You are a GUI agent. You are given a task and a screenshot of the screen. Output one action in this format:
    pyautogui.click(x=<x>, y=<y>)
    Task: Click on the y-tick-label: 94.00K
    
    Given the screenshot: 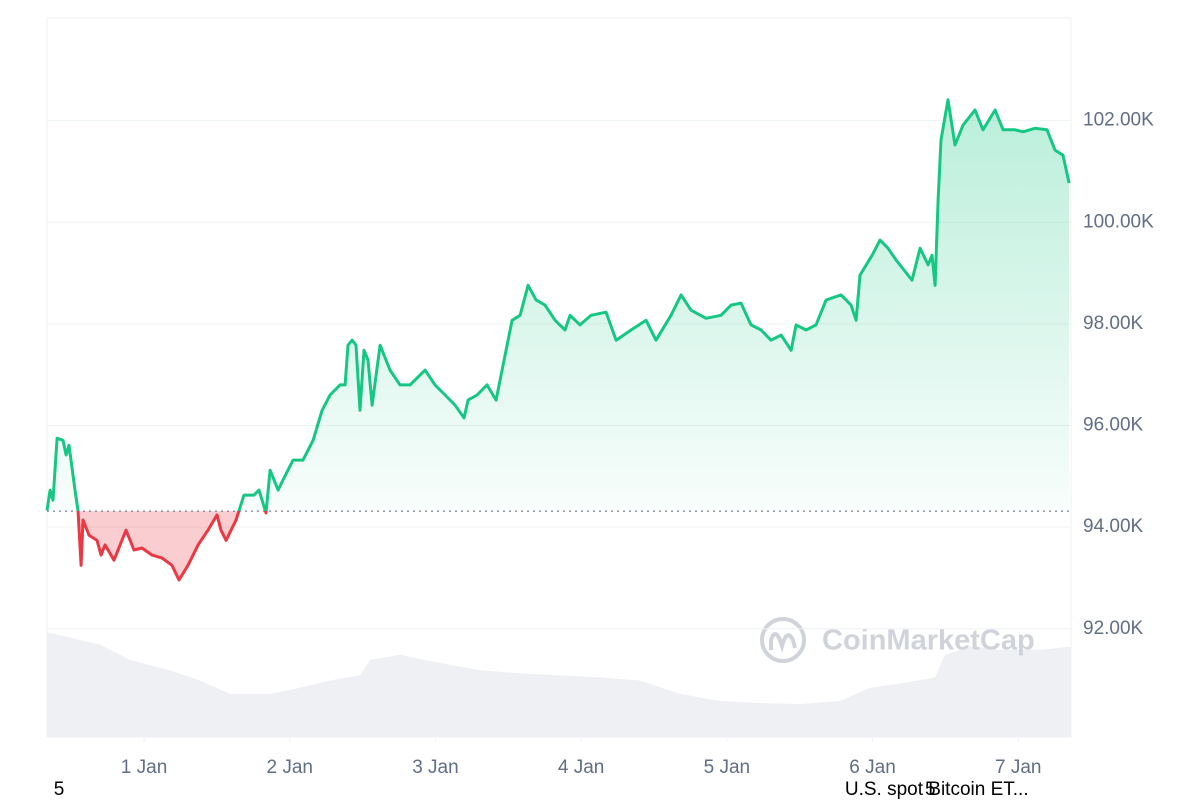 What is the action you would take?
    pyautogui.click(x=1113, y=526)
    